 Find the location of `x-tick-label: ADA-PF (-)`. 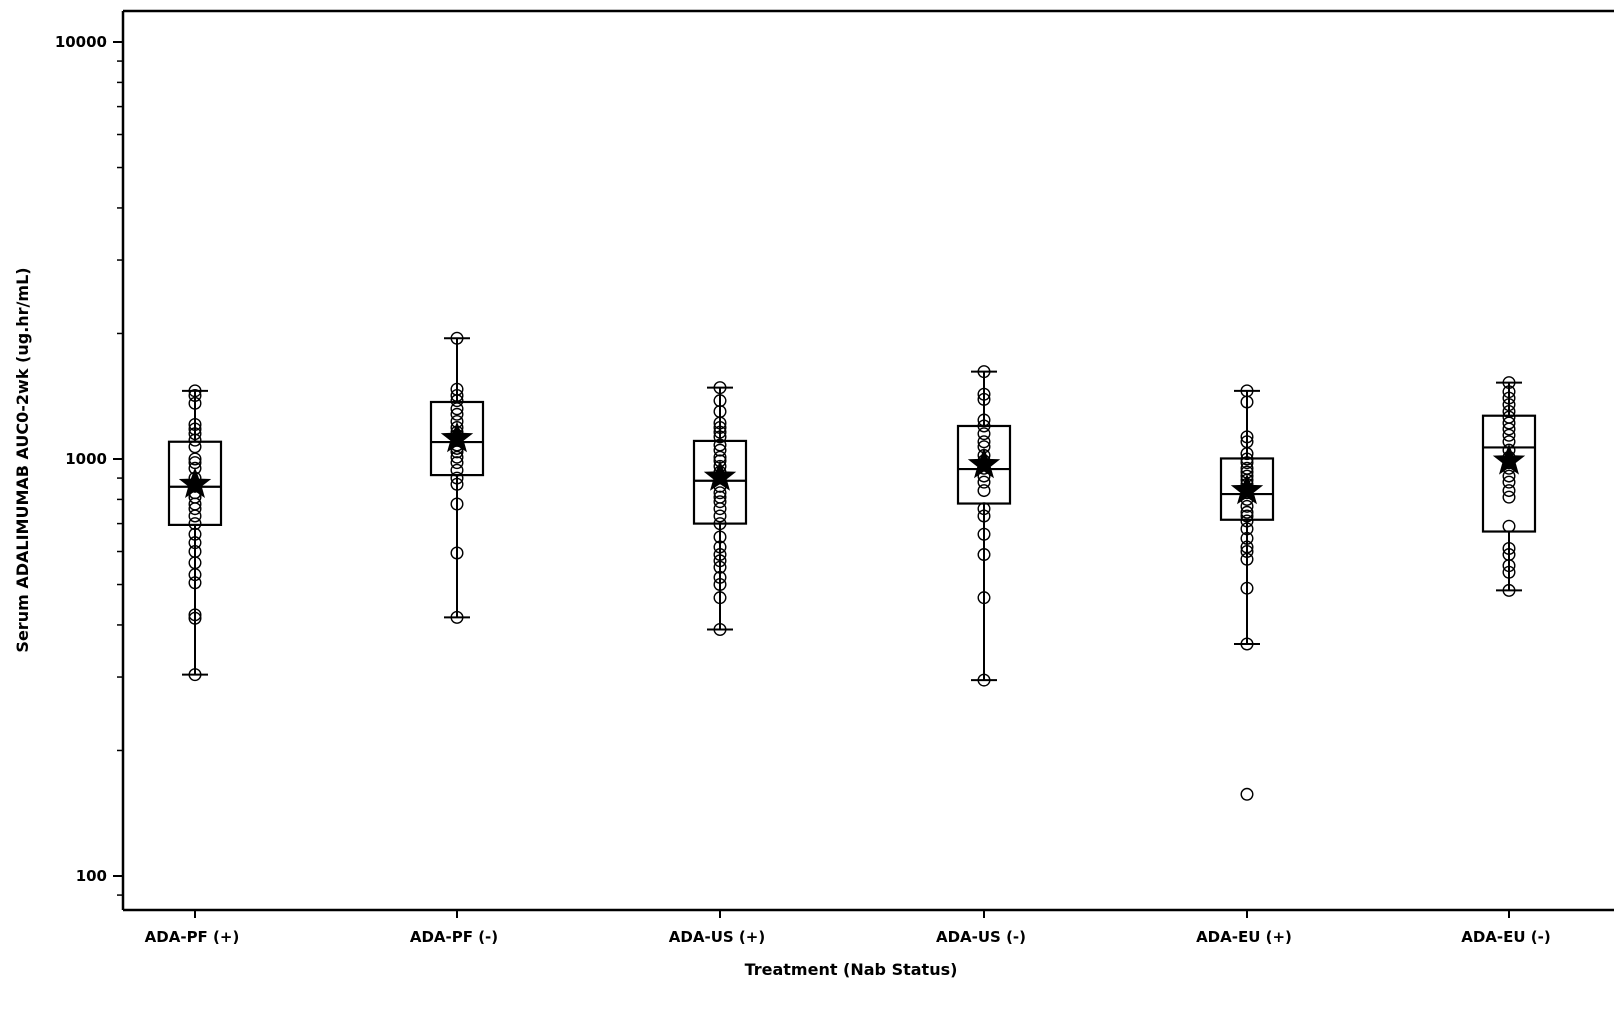

x-tick-label: ADA-PF (-) is located at coordinates (454, 937).